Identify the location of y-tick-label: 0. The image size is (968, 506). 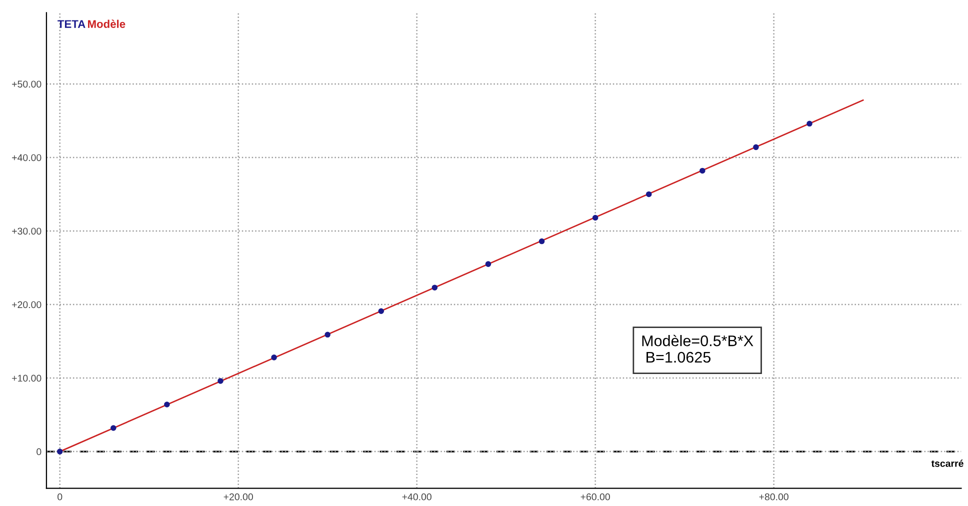
(39, 452).